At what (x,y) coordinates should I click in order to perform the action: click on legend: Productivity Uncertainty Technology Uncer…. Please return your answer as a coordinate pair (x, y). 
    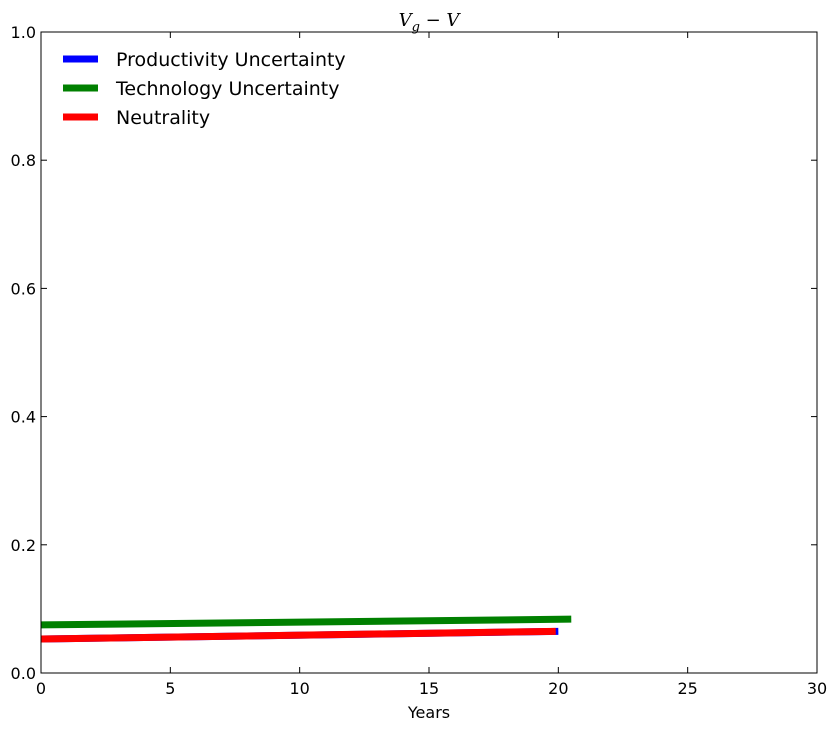
    Looking at the image, I should click on (204, 89).